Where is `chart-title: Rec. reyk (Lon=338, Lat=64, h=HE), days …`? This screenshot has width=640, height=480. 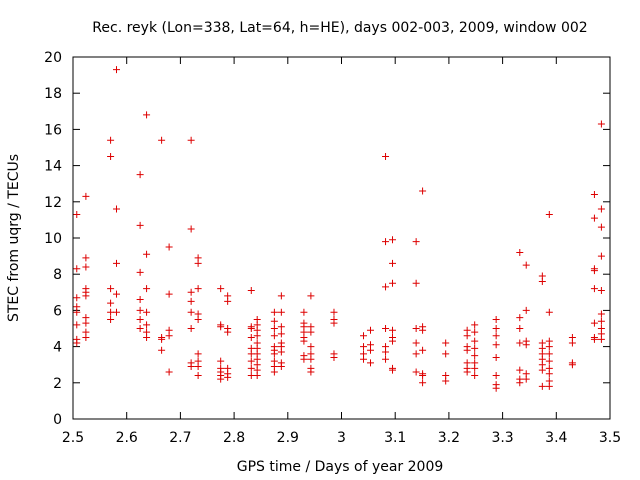
chart-title: Rec. reyk (Lon=338, Lat=64, h=HE), days … is located at coordinates (339, 28).